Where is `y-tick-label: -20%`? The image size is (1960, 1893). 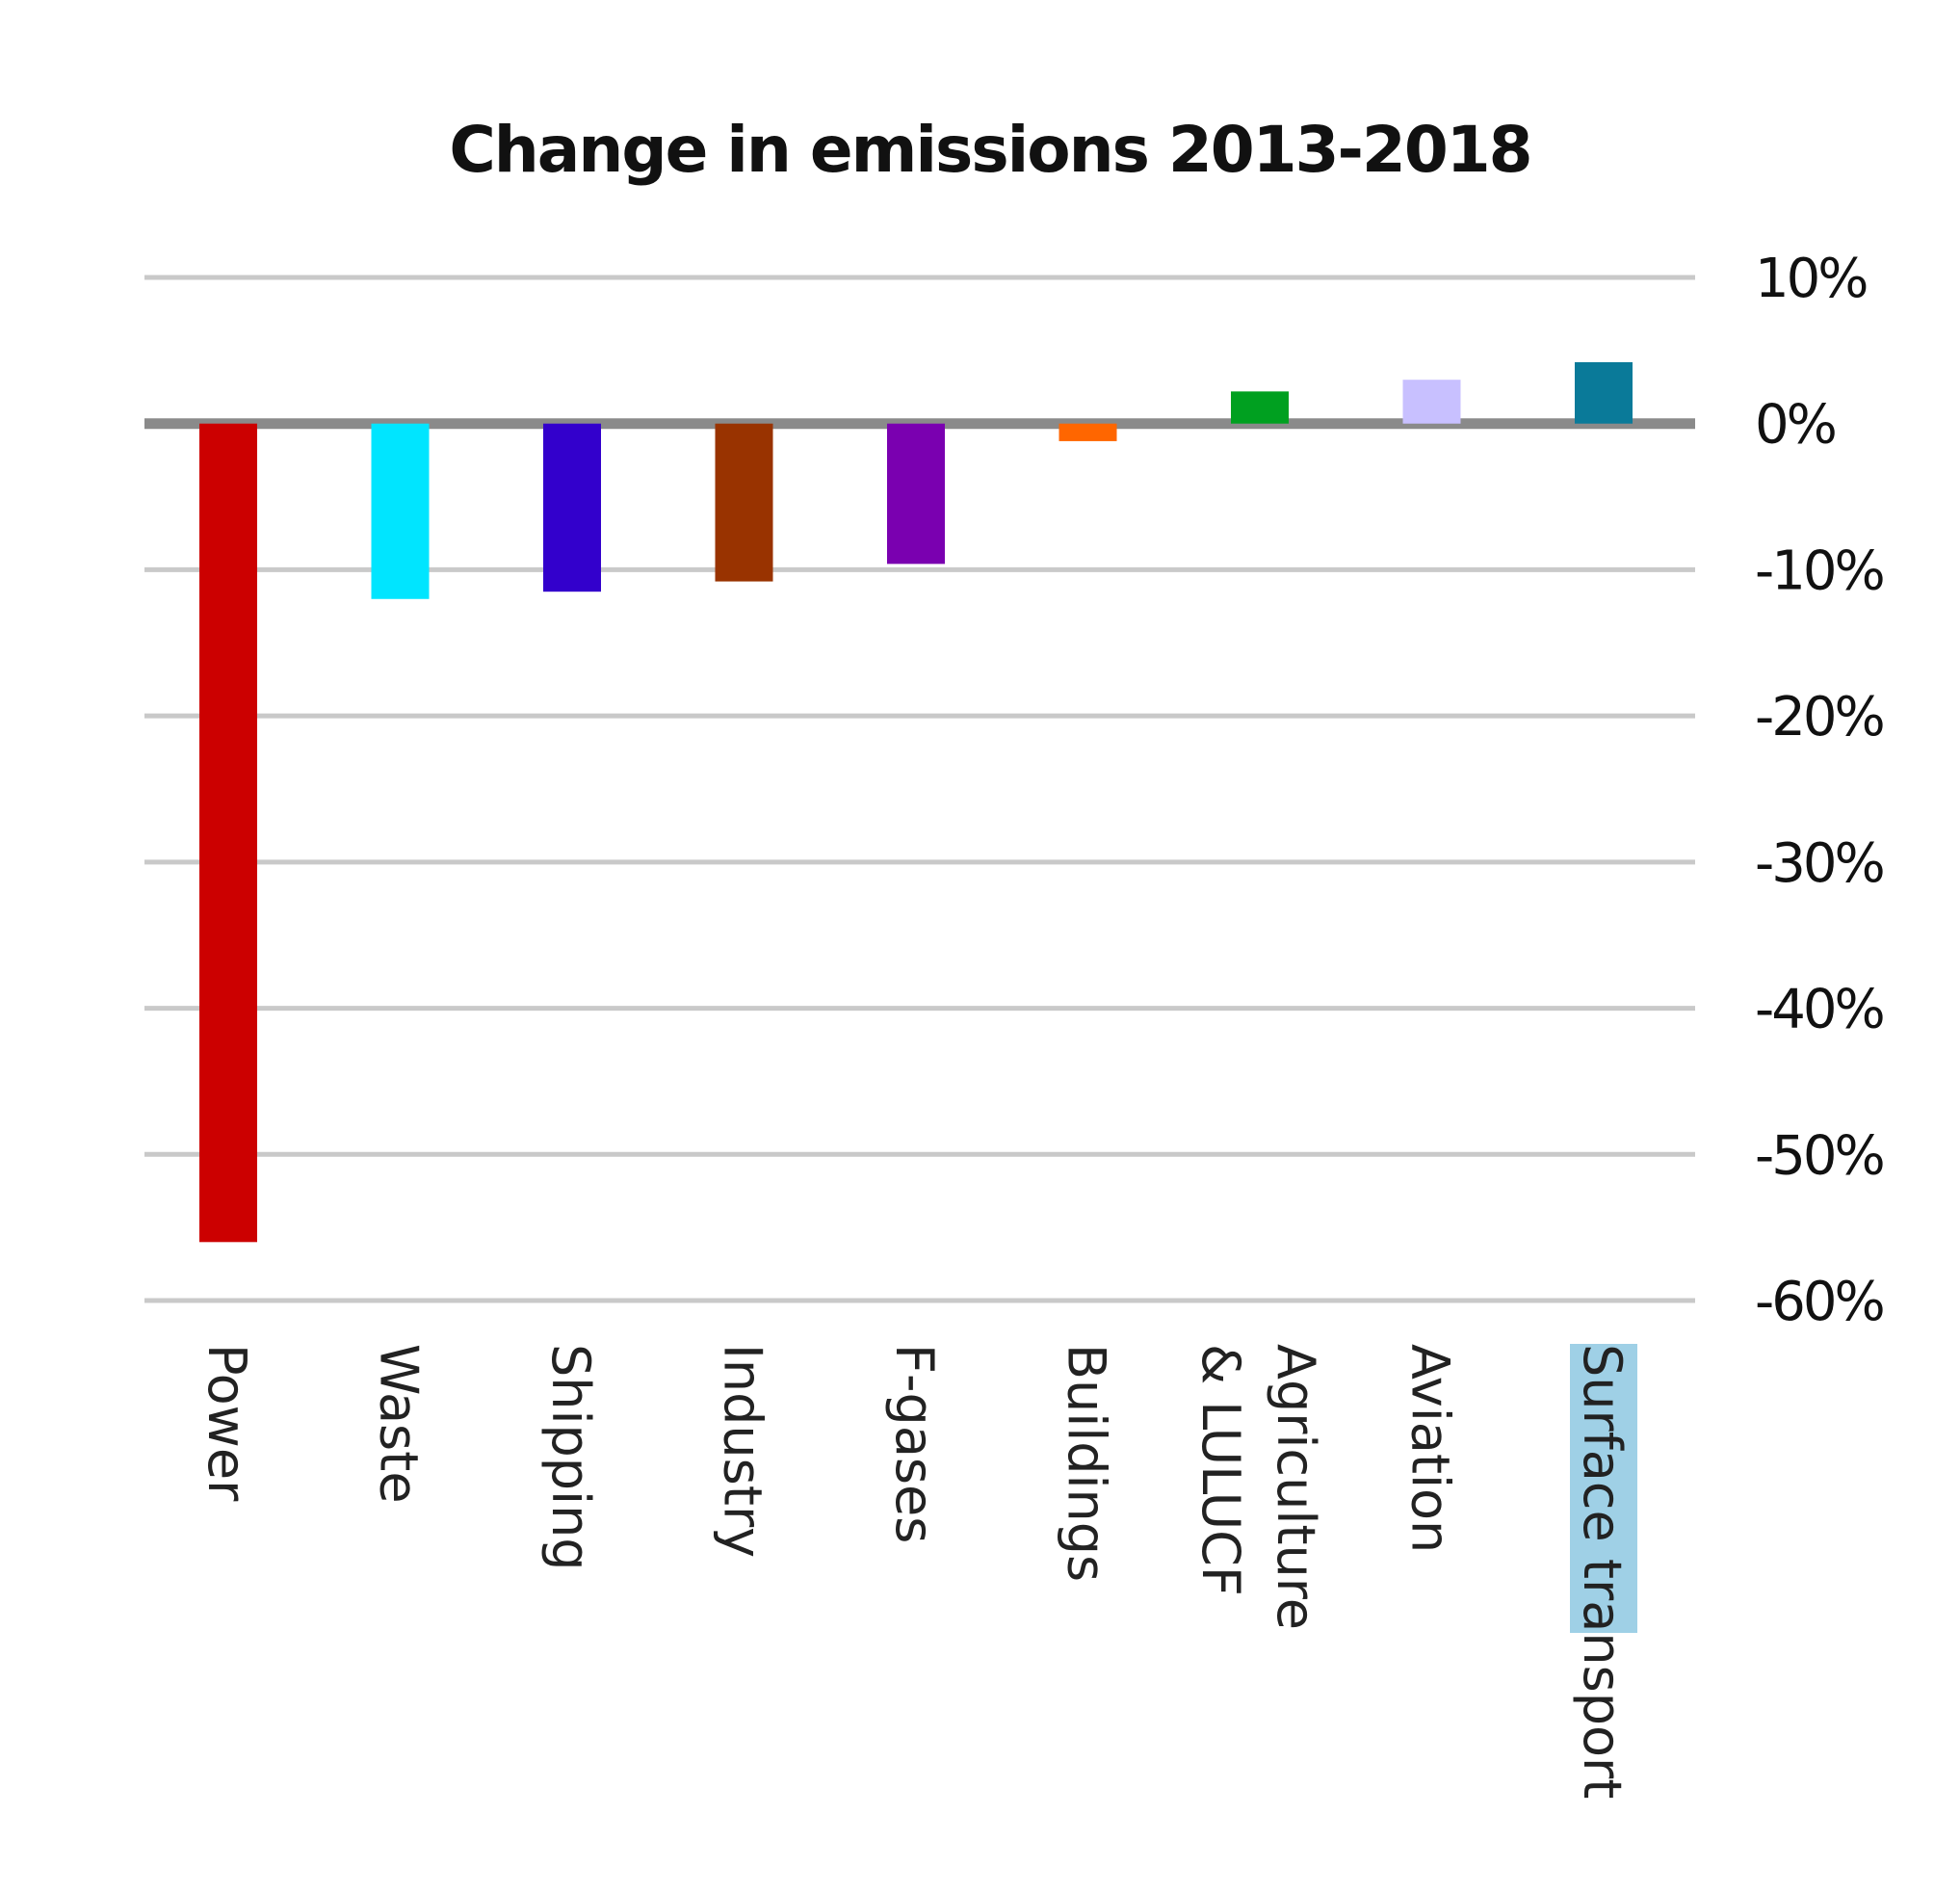 y-tick-label: -20% is located at coordinates (1819, 717).